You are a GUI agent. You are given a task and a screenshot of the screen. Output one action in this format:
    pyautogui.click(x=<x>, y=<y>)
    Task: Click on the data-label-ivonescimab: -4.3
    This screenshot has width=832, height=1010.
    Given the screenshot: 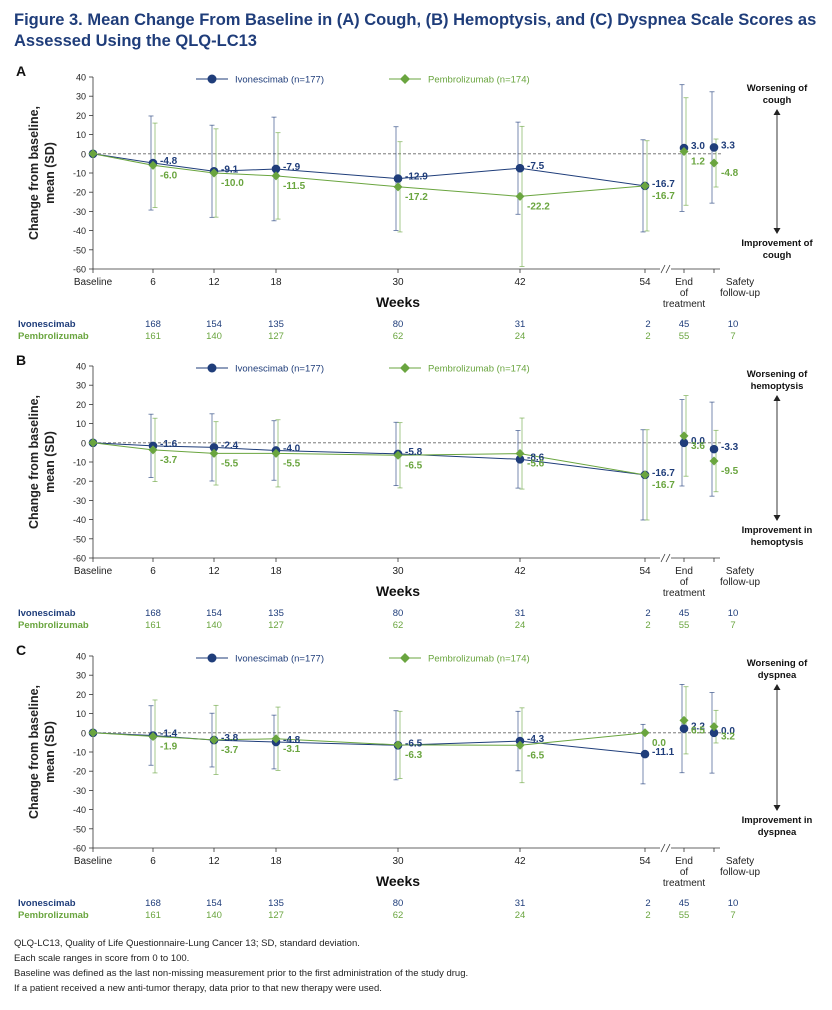 What is the action you would take?
    pyautogui.click(x=536, y=739)
    